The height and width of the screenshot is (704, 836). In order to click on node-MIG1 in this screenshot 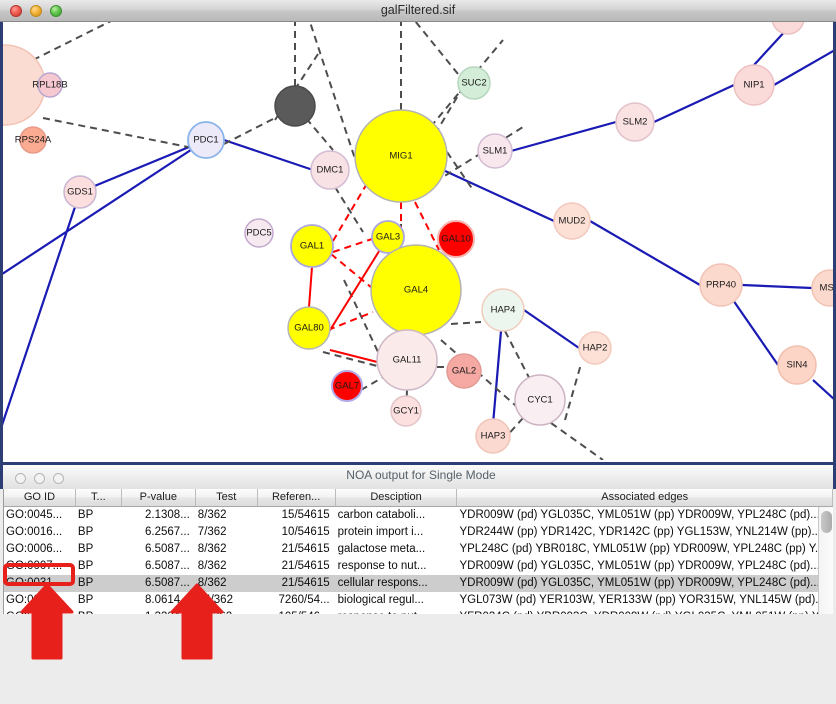, I will do `click(401, 156)`.